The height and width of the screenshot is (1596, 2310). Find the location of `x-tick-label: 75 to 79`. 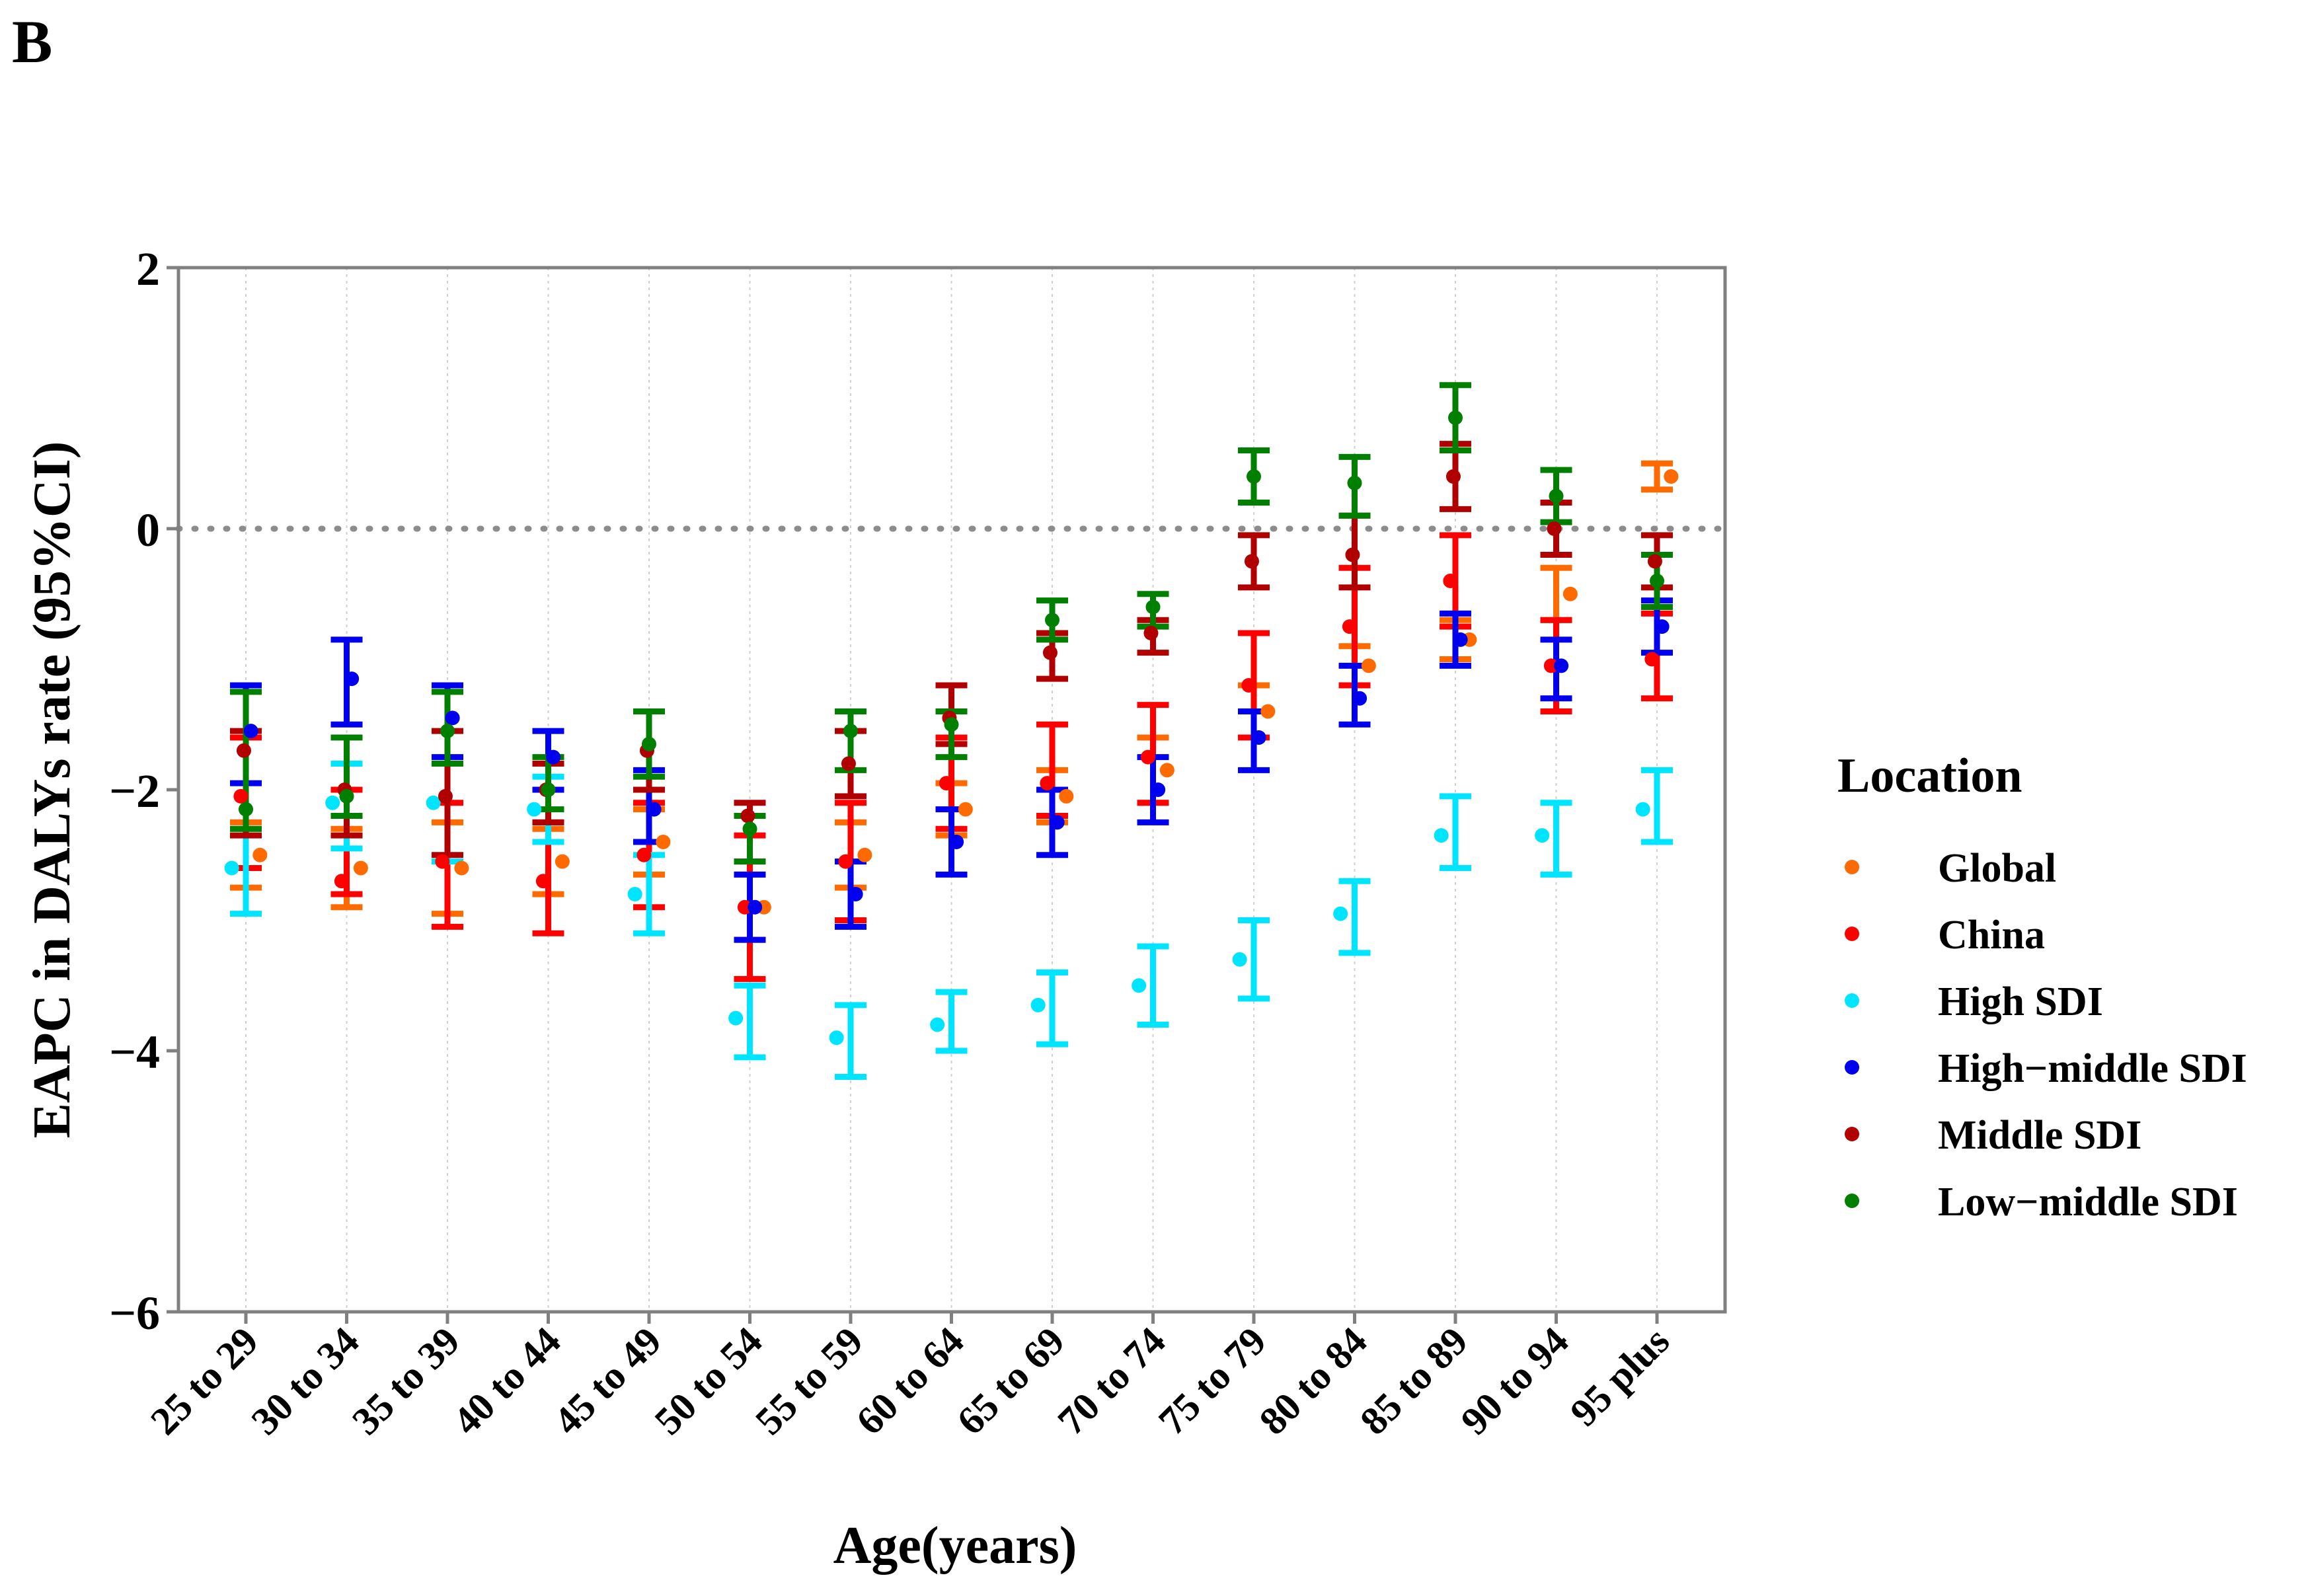

x-tick-label: 75 to 79 is located at coordinates (1212, 1381).